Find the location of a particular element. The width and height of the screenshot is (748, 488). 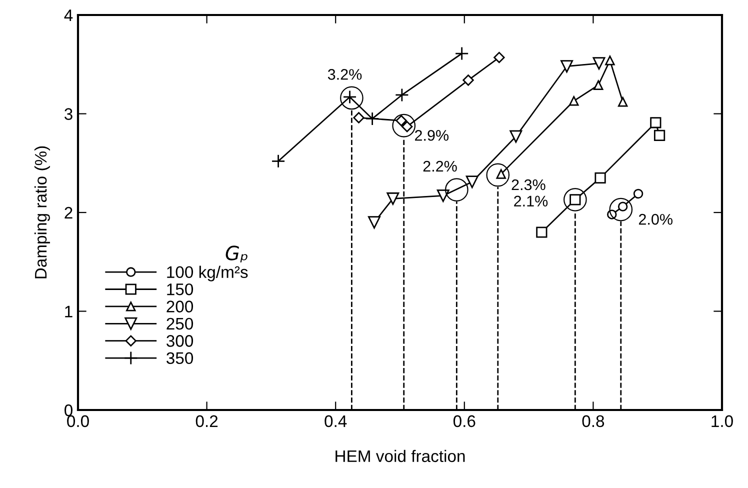

y-axis-title: Damping ratio (%) is located at coordinates (42, 212).